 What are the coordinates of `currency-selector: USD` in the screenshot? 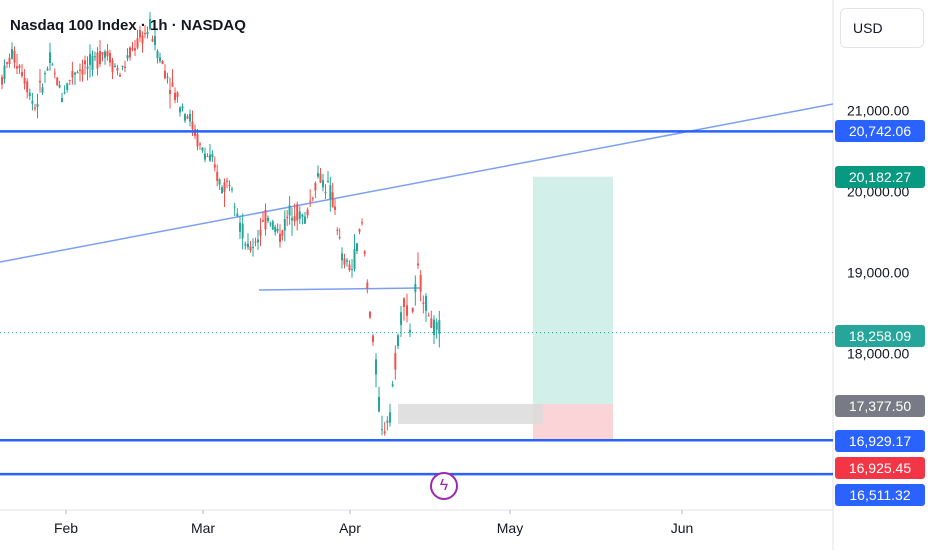 It's located at (882, 28).